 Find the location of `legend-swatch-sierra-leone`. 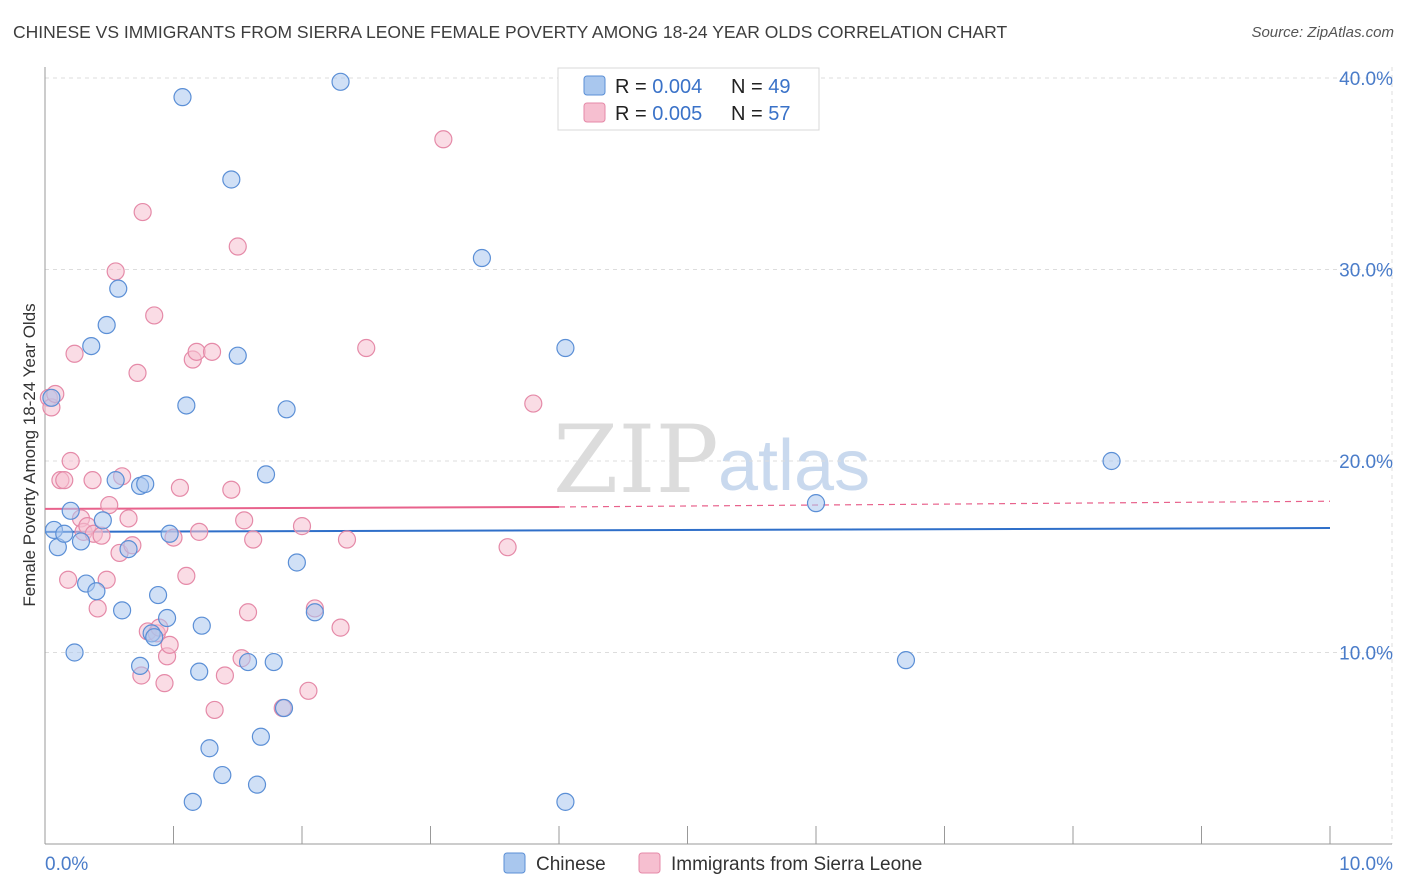

legend-swatch-sierra-leone is located at coordinates (594, 112).